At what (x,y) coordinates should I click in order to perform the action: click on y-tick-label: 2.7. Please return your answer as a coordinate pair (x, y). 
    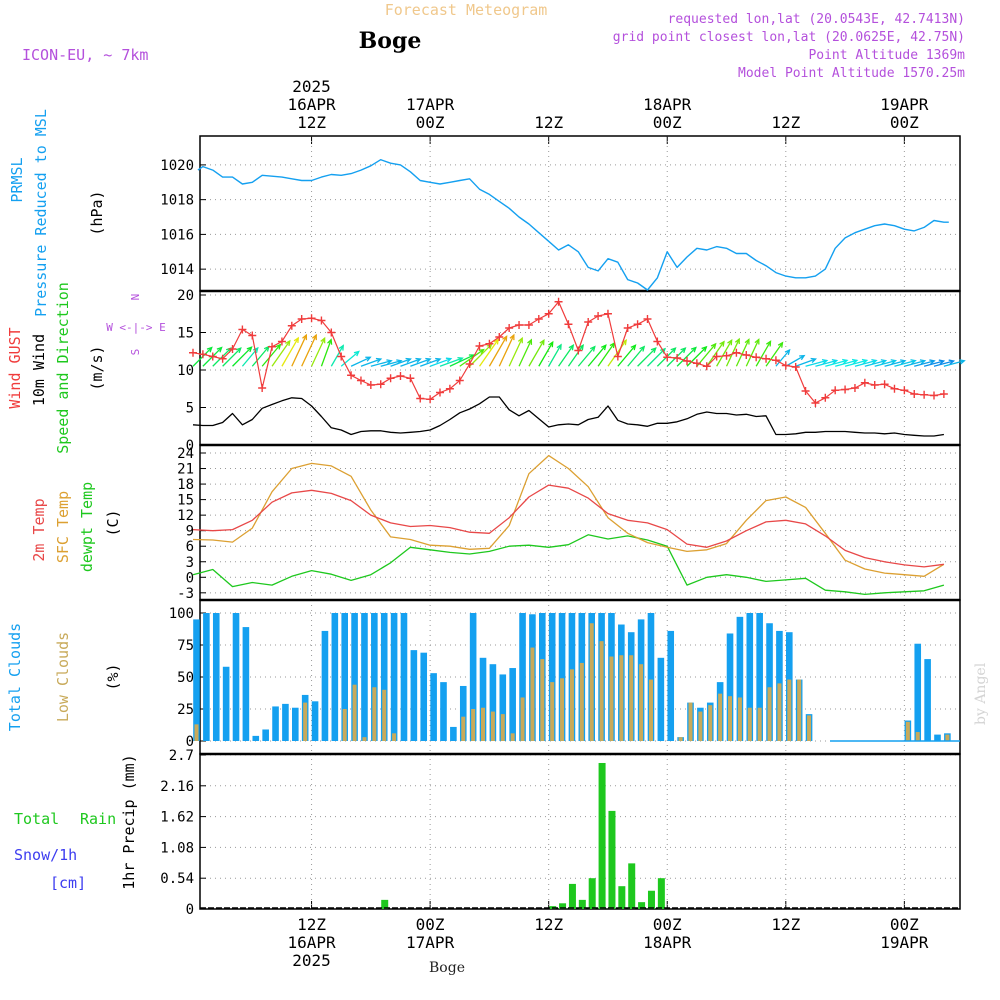
    Looking at the image, I should click on (181, 756).